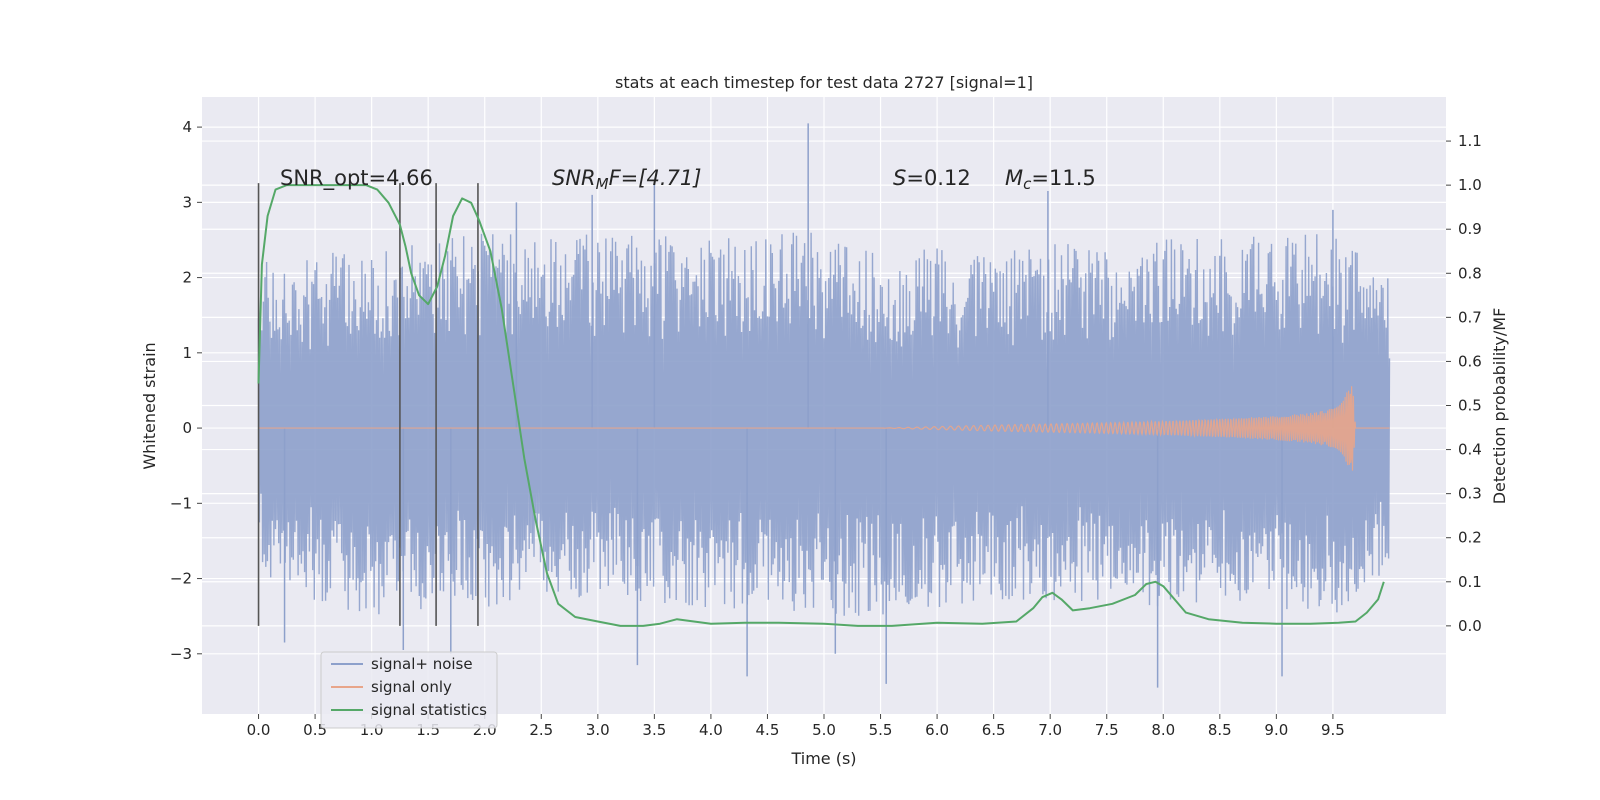 The width and height of the screenshot is (1600, 800). Describe the element at coordinates (1276, 730) in the screenshot. I see `x-tick-label: 9.0` at that location.